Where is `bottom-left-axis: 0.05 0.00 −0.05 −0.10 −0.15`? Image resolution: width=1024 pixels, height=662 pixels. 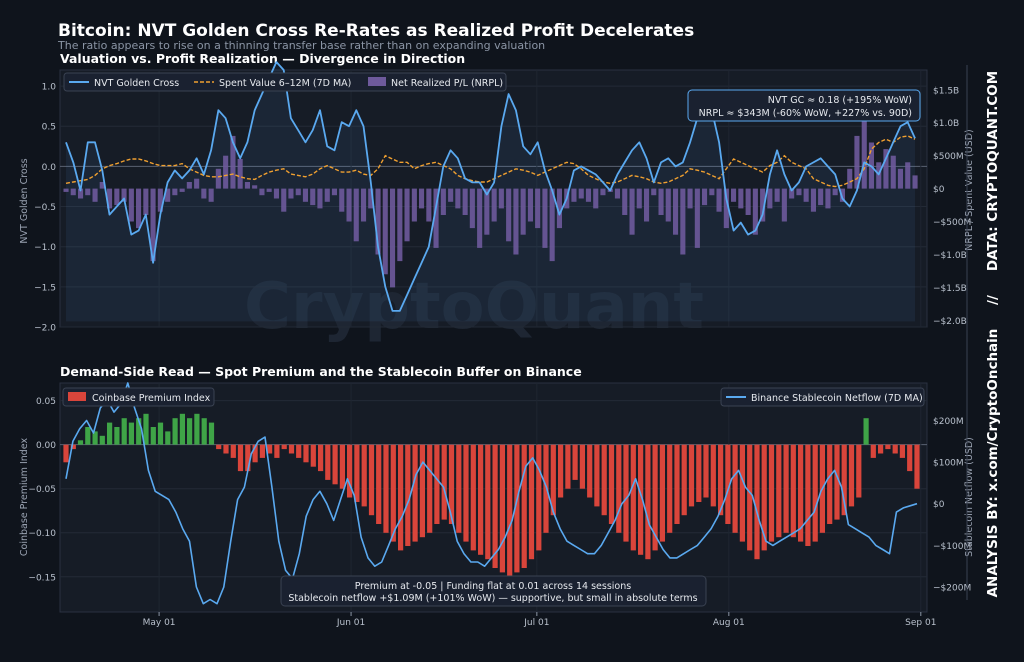 bottom-left-axis: 0.05 0.00 −0.05 −0.10 −0.15 is located at coordinates (42, 490).